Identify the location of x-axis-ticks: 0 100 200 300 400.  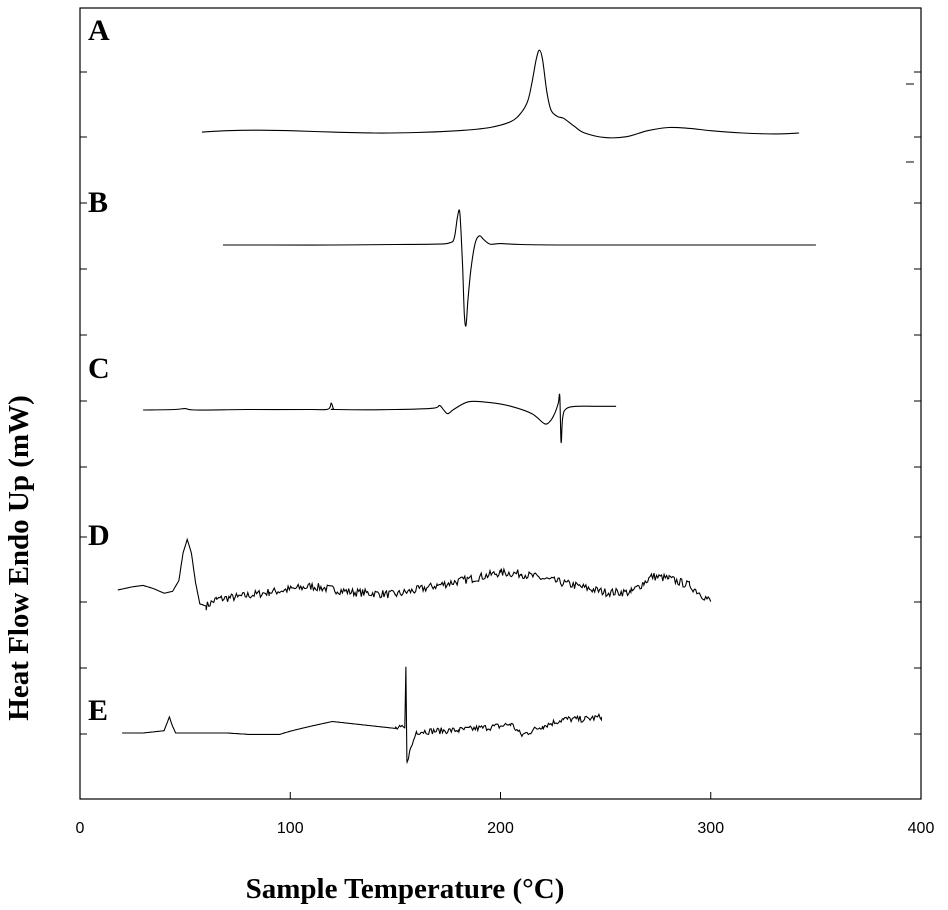
(505, 814).